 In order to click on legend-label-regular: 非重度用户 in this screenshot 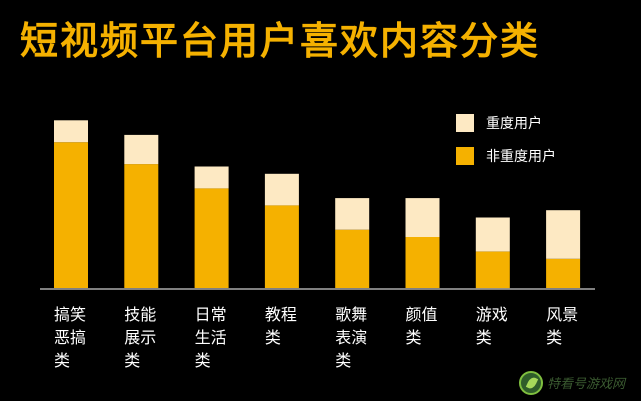, I will do `click(521, 156)`.